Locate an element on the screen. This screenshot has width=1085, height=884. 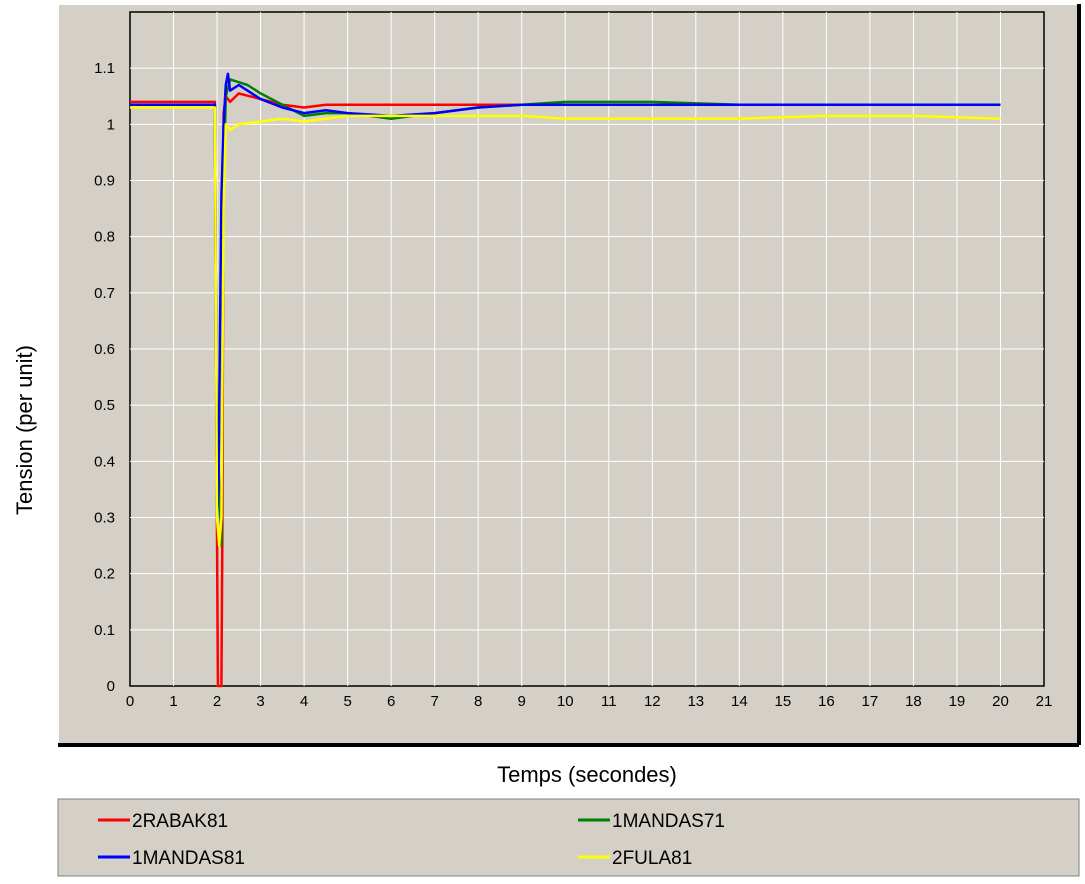
legend-label-2fula81: 2FULA81 is located at coordinates (652, 858).